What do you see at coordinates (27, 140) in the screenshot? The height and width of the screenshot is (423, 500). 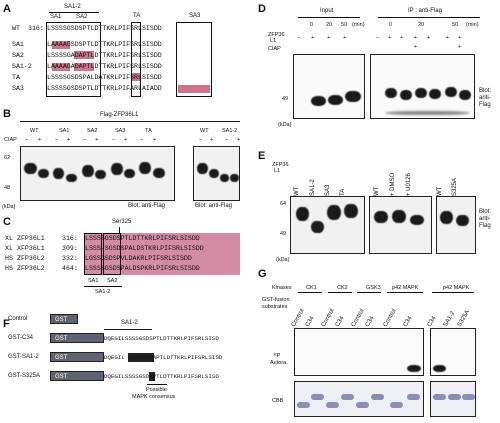 I see `b-sign-0: −` at bounding box center [27, 140].